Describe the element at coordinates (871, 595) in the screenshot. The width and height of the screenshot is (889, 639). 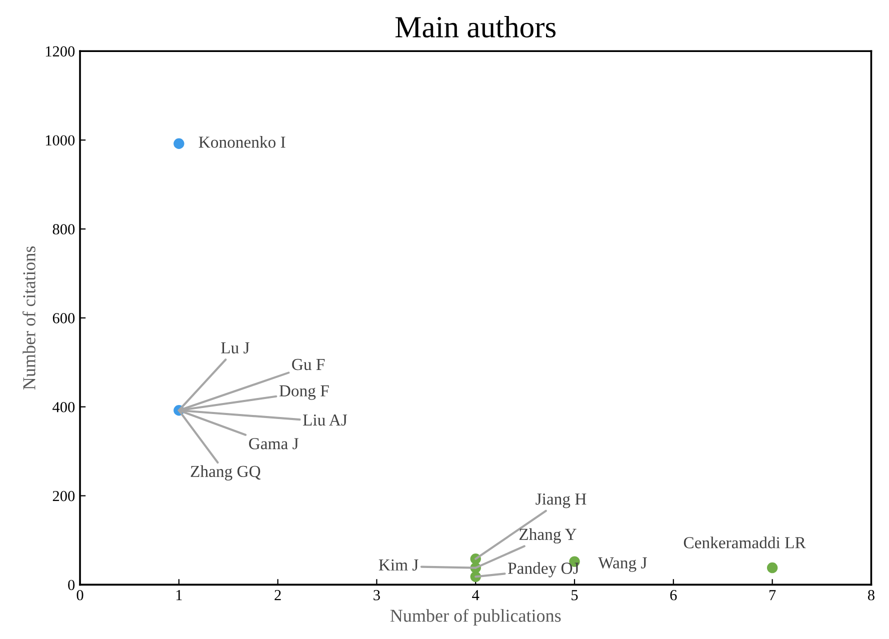
I see `x-tick-label: 8` at that location.